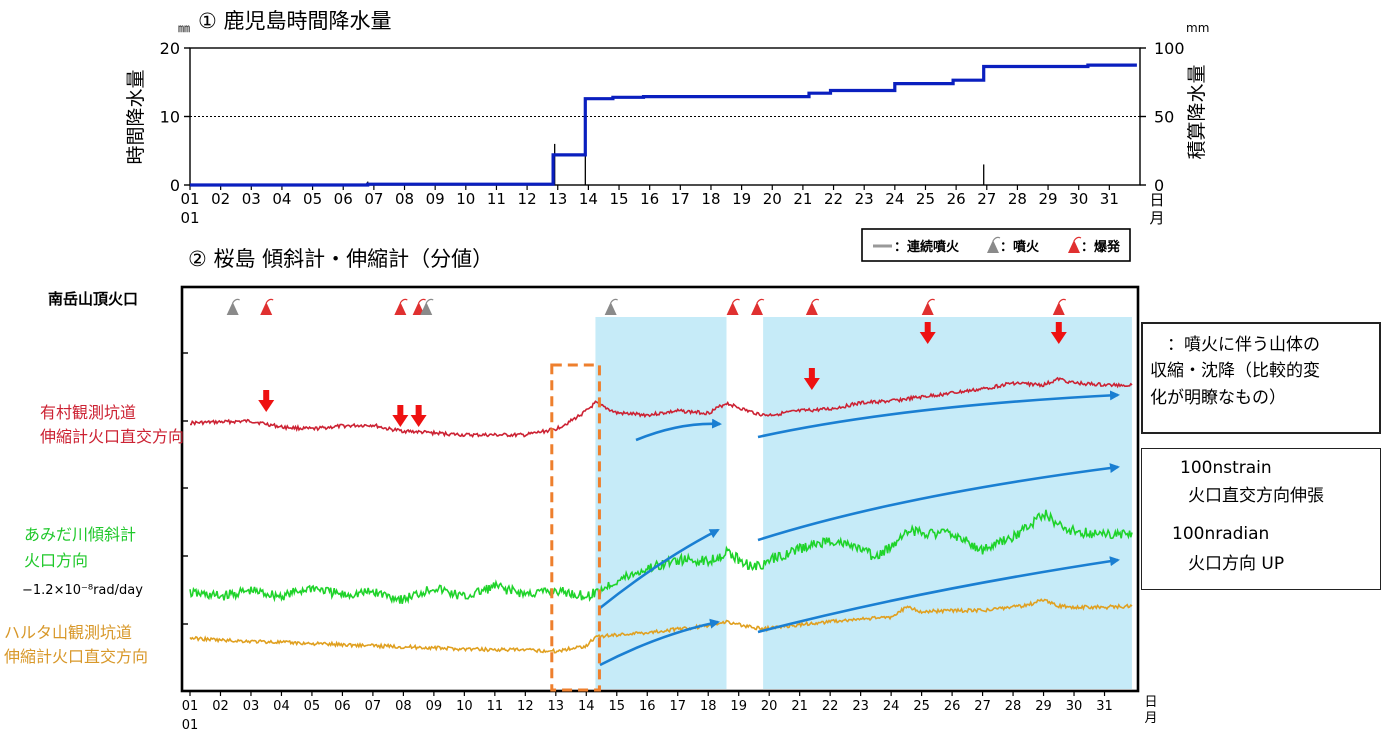  What do you see at coordinates (112, 436) in the screenshot?
I see `label-arimura-line2: 伸縮計火口直交方向` at bounding box center [112, 436].